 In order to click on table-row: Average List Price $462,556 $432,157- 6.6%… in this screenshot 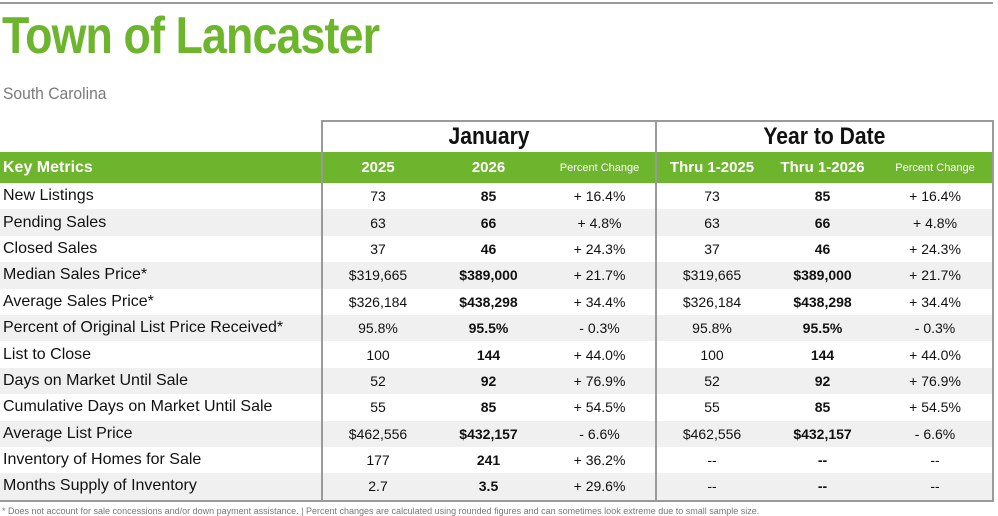, I will do `click(497, 433)`.